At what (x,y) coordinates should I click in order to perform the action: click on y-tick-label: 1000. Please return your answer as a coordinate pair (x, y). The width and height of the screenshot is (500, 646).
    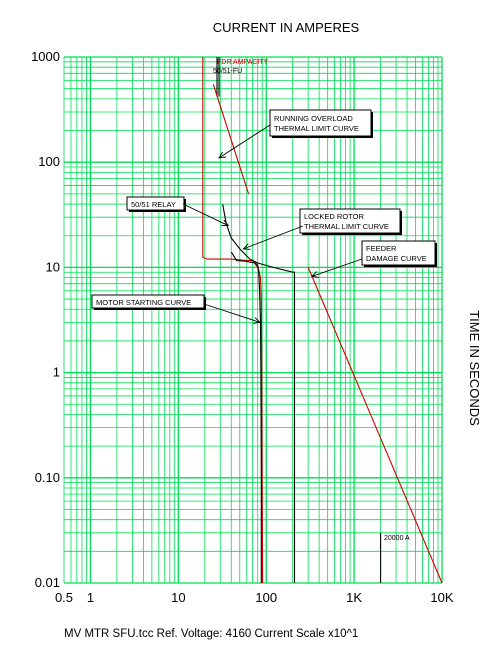
    Looking at the image, I should click on (45, 56).